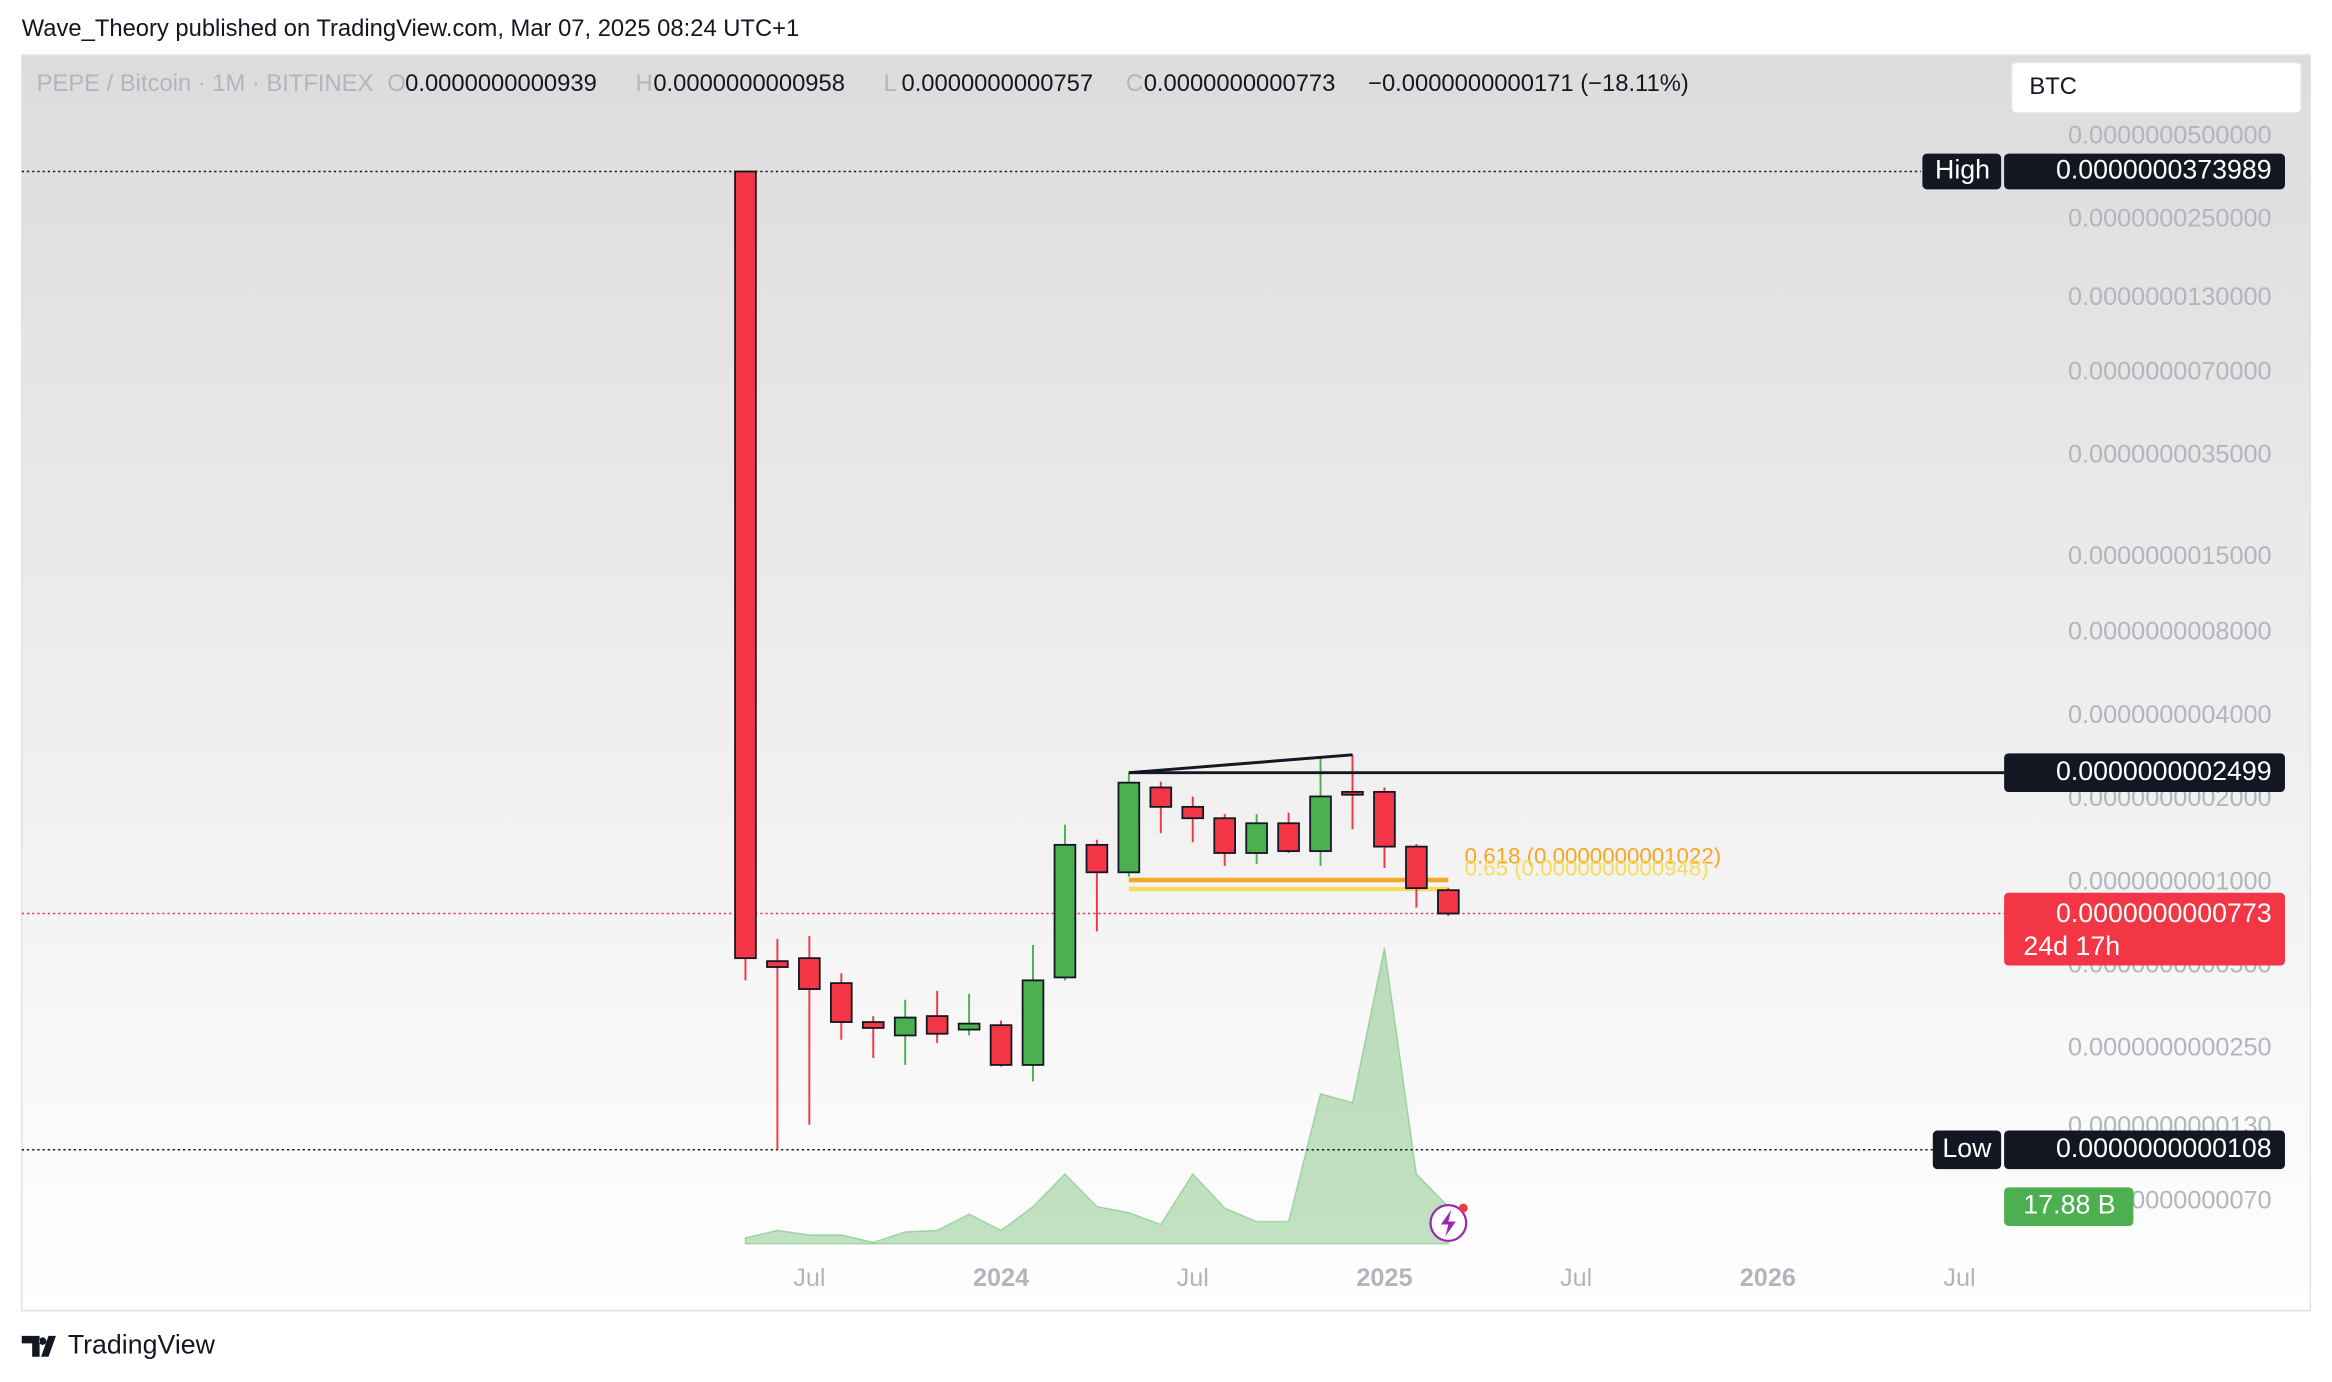 This screenshot has width=2332, height=1382. Describe the element at coordinates (2170, 297) in the screenshot. I see `y-tick-label: 0.0000000130000` at that location.